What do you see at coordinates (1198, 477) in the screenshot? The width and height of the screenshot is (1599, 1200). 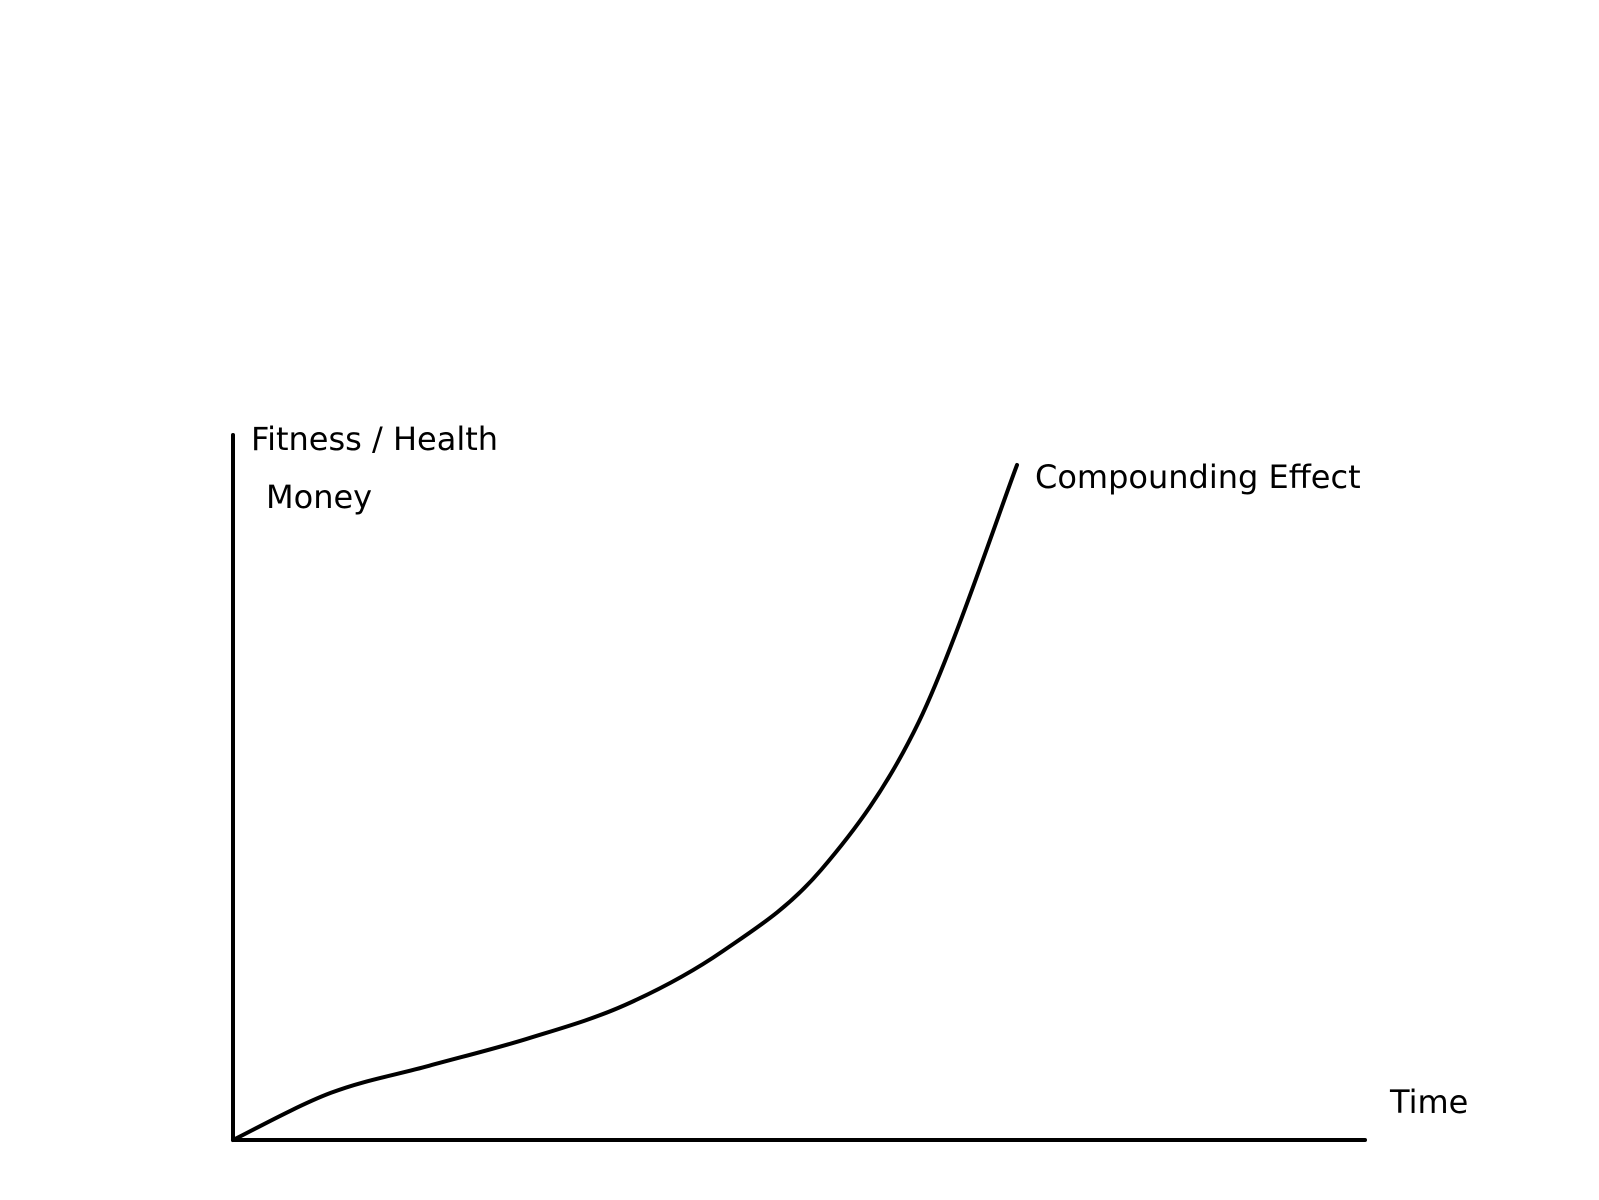 I see `curve-label: Compounding Effect` at bounding box center [1198, 477].